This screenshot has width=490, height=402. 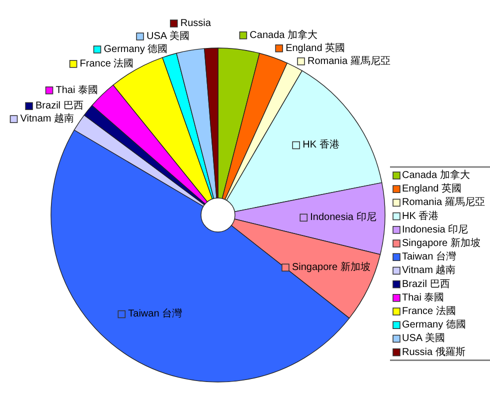 I want to click on legend-label: England 英國, so click(x=432, y=188).